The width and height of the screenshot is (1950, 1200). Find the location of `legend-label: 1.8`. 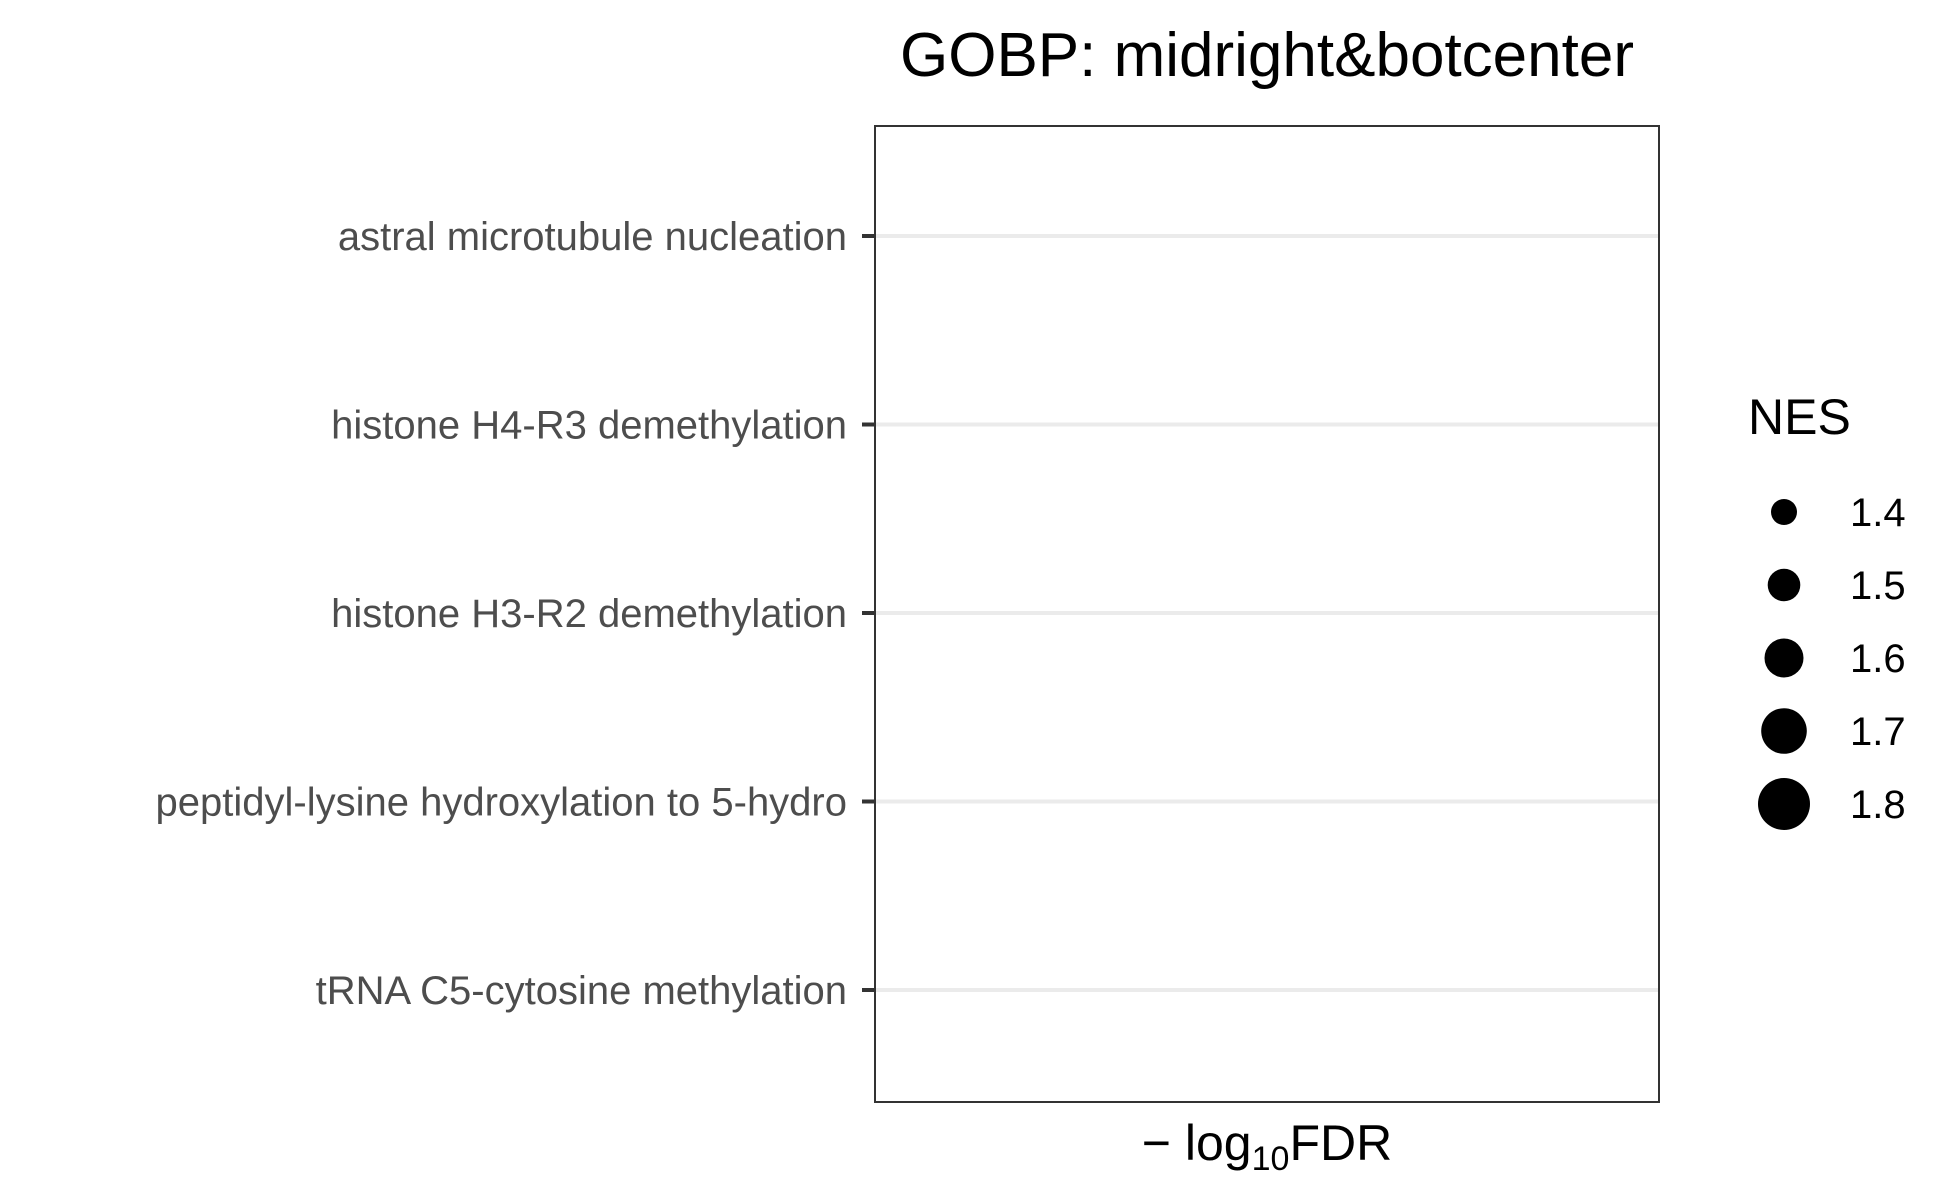

legend-label: 1.8 is located at coordinates (1878, 805).